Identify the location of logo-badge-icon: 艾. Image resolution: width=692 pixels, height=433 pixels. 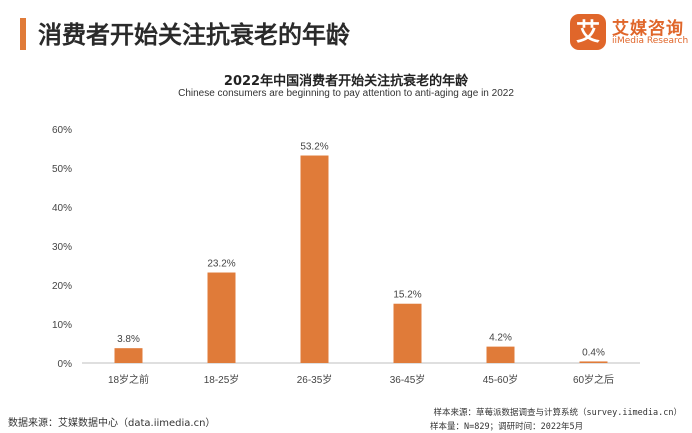
(588, 32).